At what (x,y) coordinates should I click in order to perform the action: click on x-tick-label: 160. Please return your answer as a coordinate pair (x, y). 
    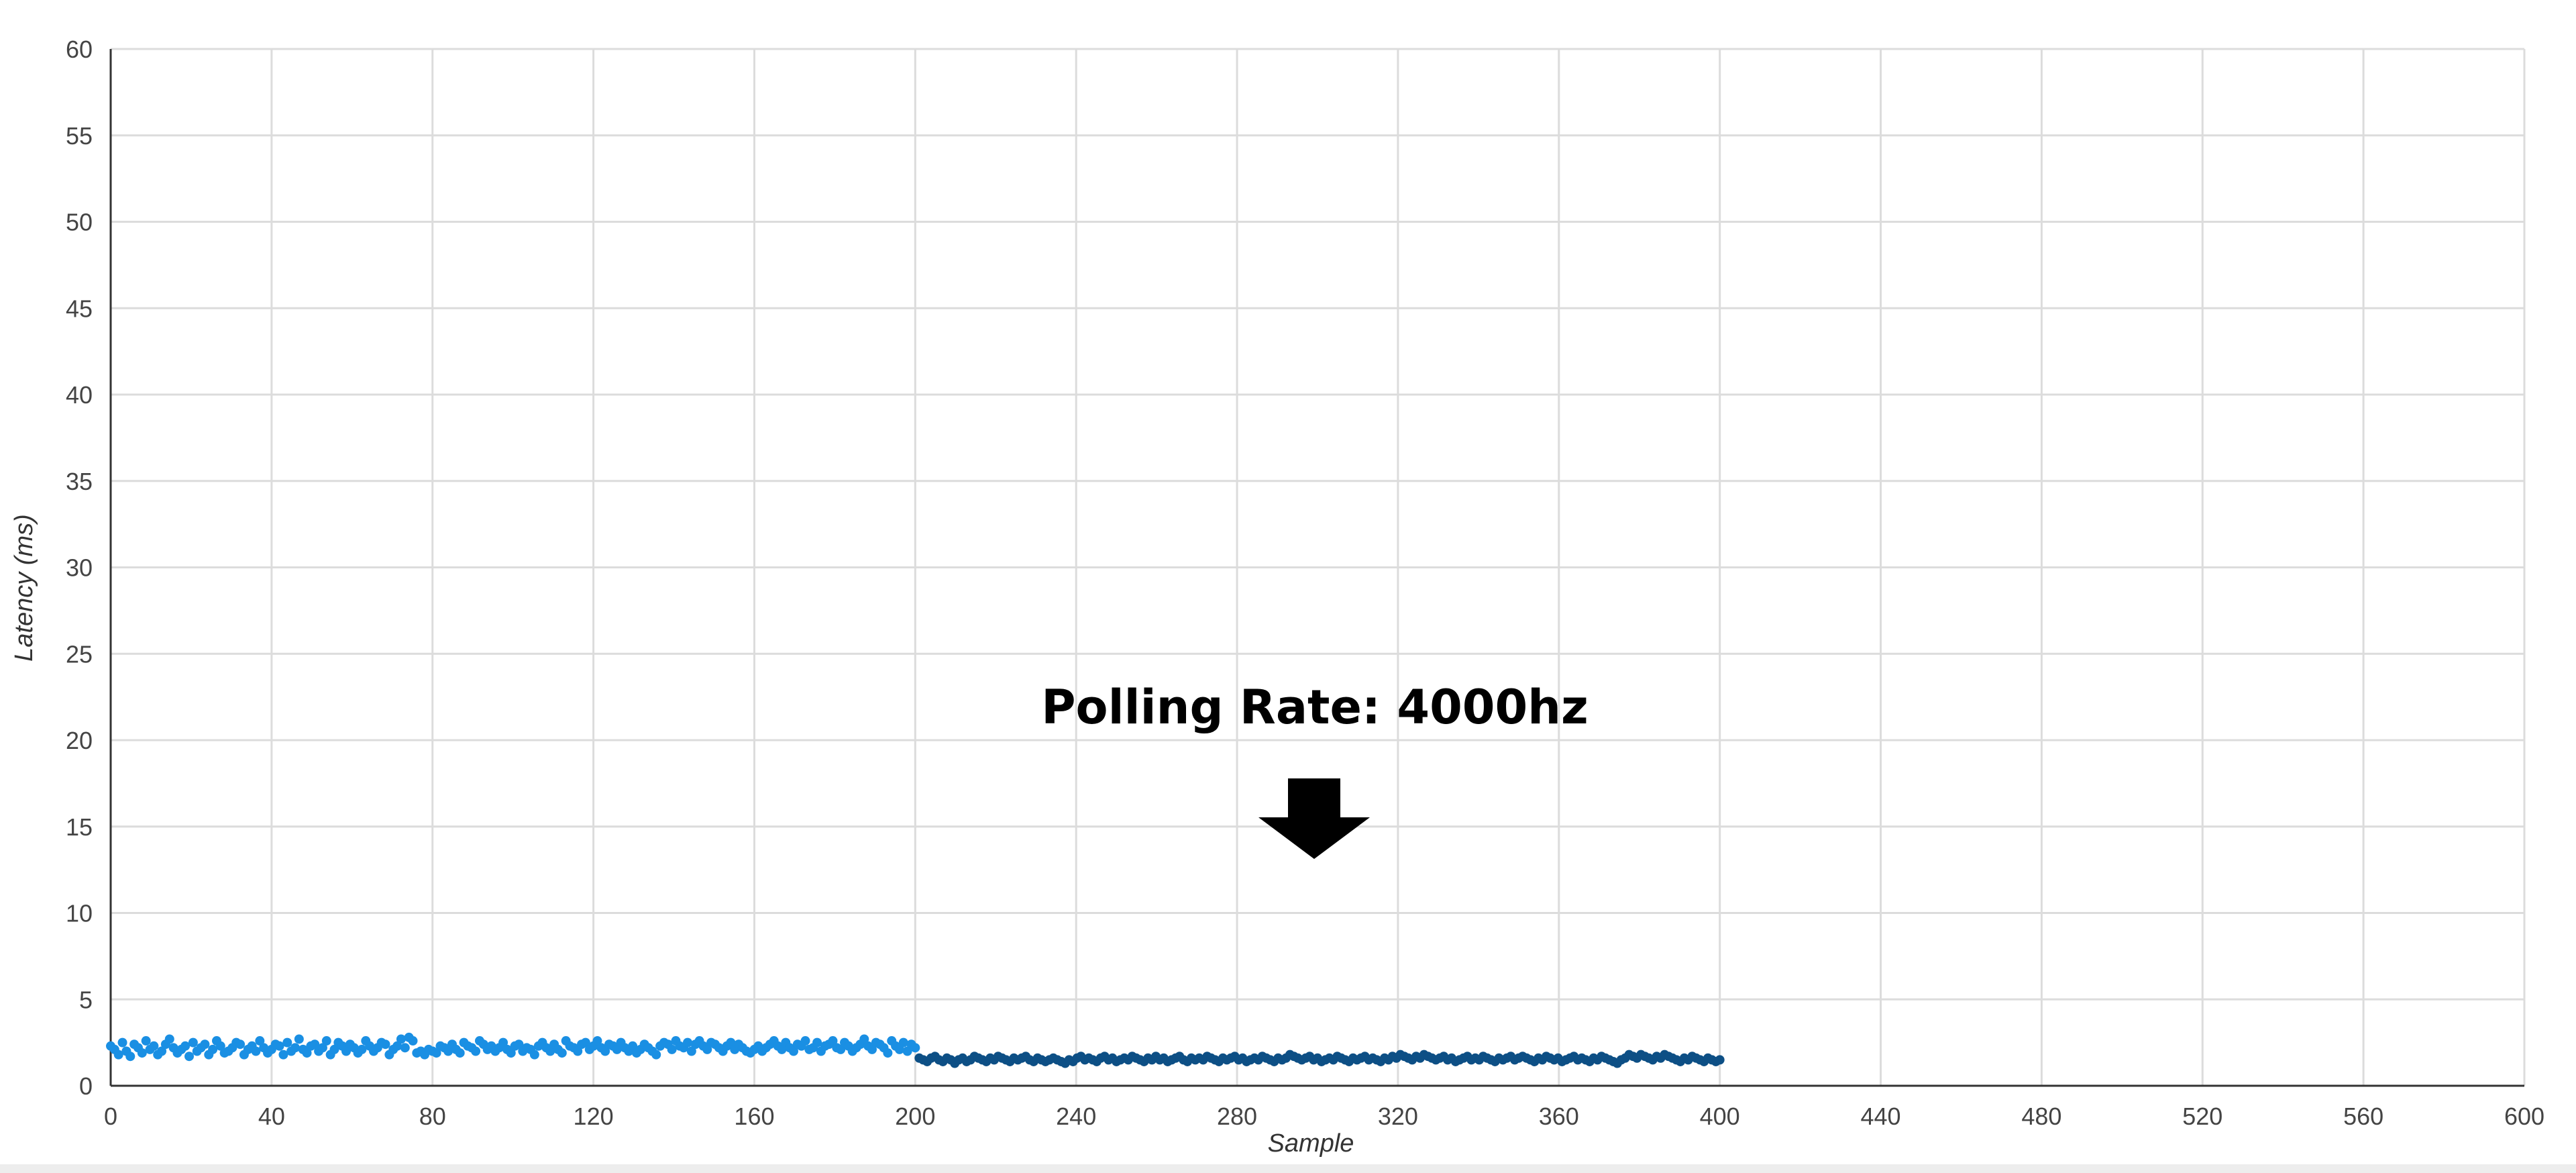
    Looking at the image, I should click on (754, 1116).